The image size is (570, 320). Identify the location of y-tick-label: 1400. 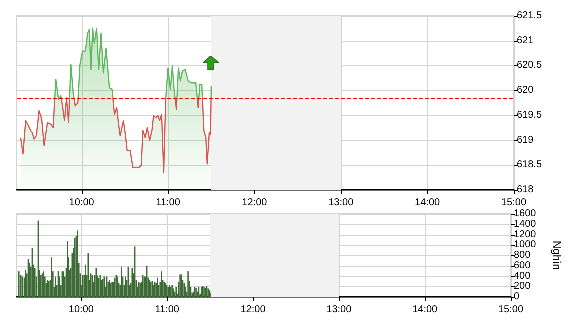
(525, 224).